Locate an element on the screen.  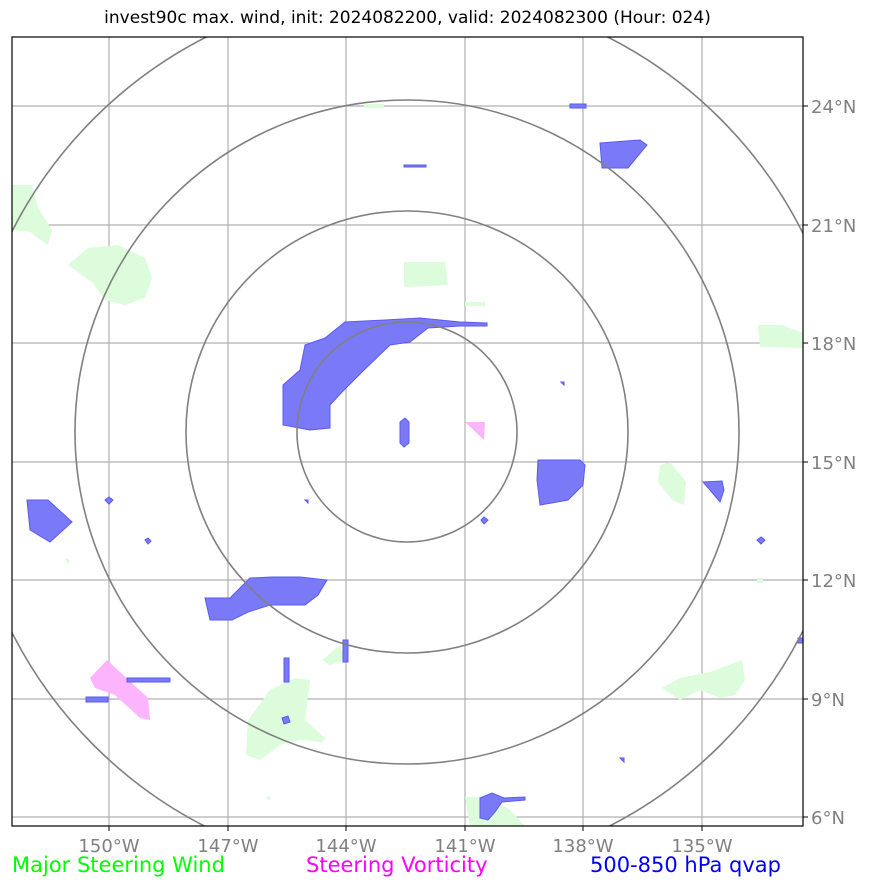
lon-label: 135°W is located at coordinates (701, 846).